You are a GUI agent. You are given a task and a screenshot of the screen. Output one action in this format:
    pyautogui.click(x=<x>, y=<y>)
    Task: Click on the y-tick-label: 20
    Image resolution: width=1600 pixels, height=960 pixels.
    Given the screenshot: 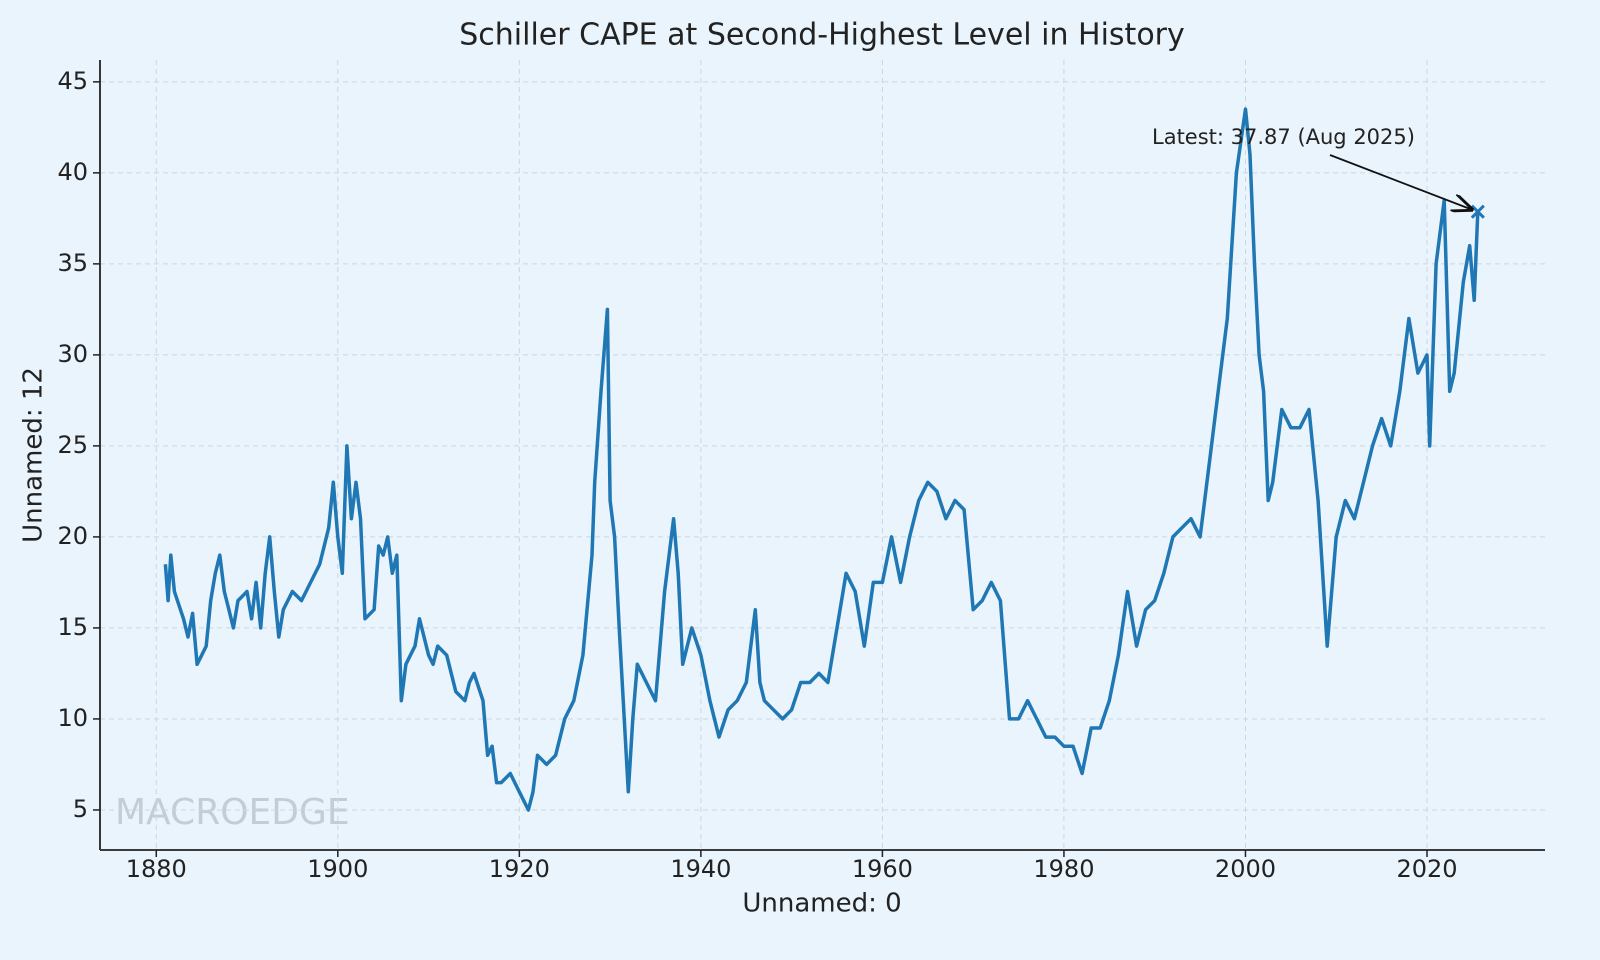 What is the action you would take?
    pyautogui.click(x=72, y=536)
    